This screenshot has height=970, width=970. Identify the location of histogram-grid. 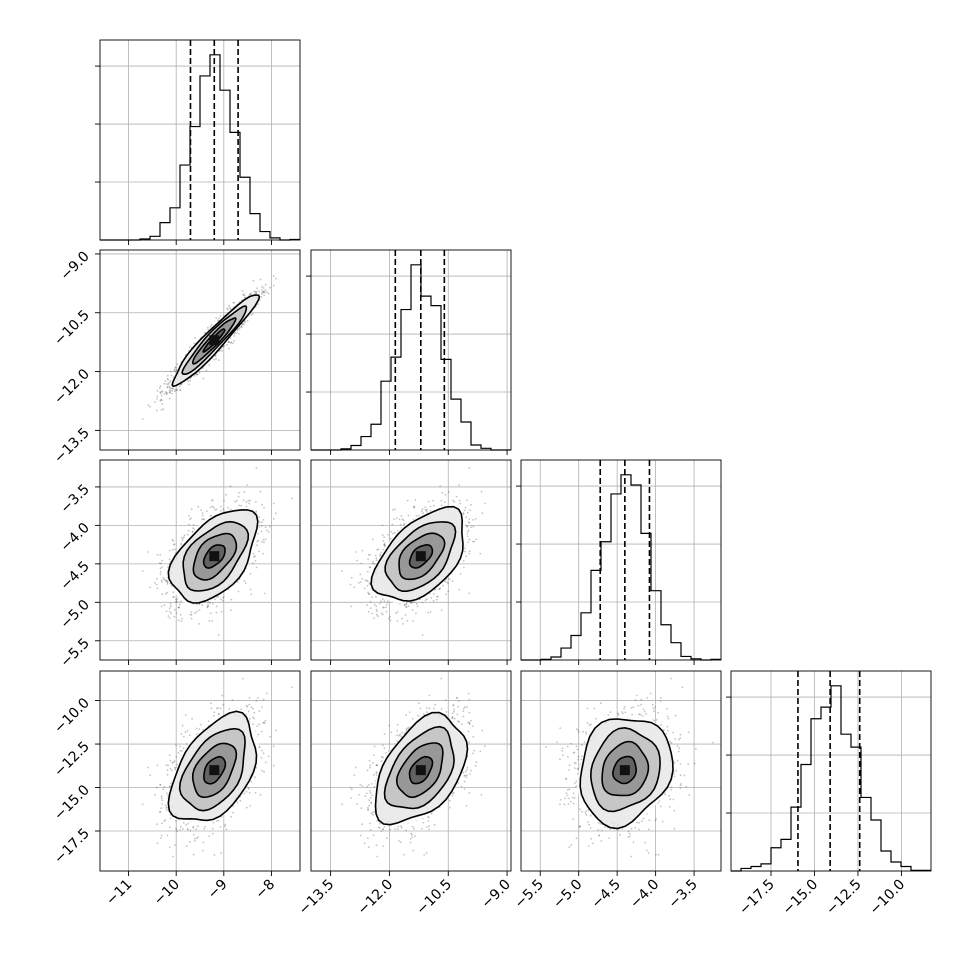
(831, 771).